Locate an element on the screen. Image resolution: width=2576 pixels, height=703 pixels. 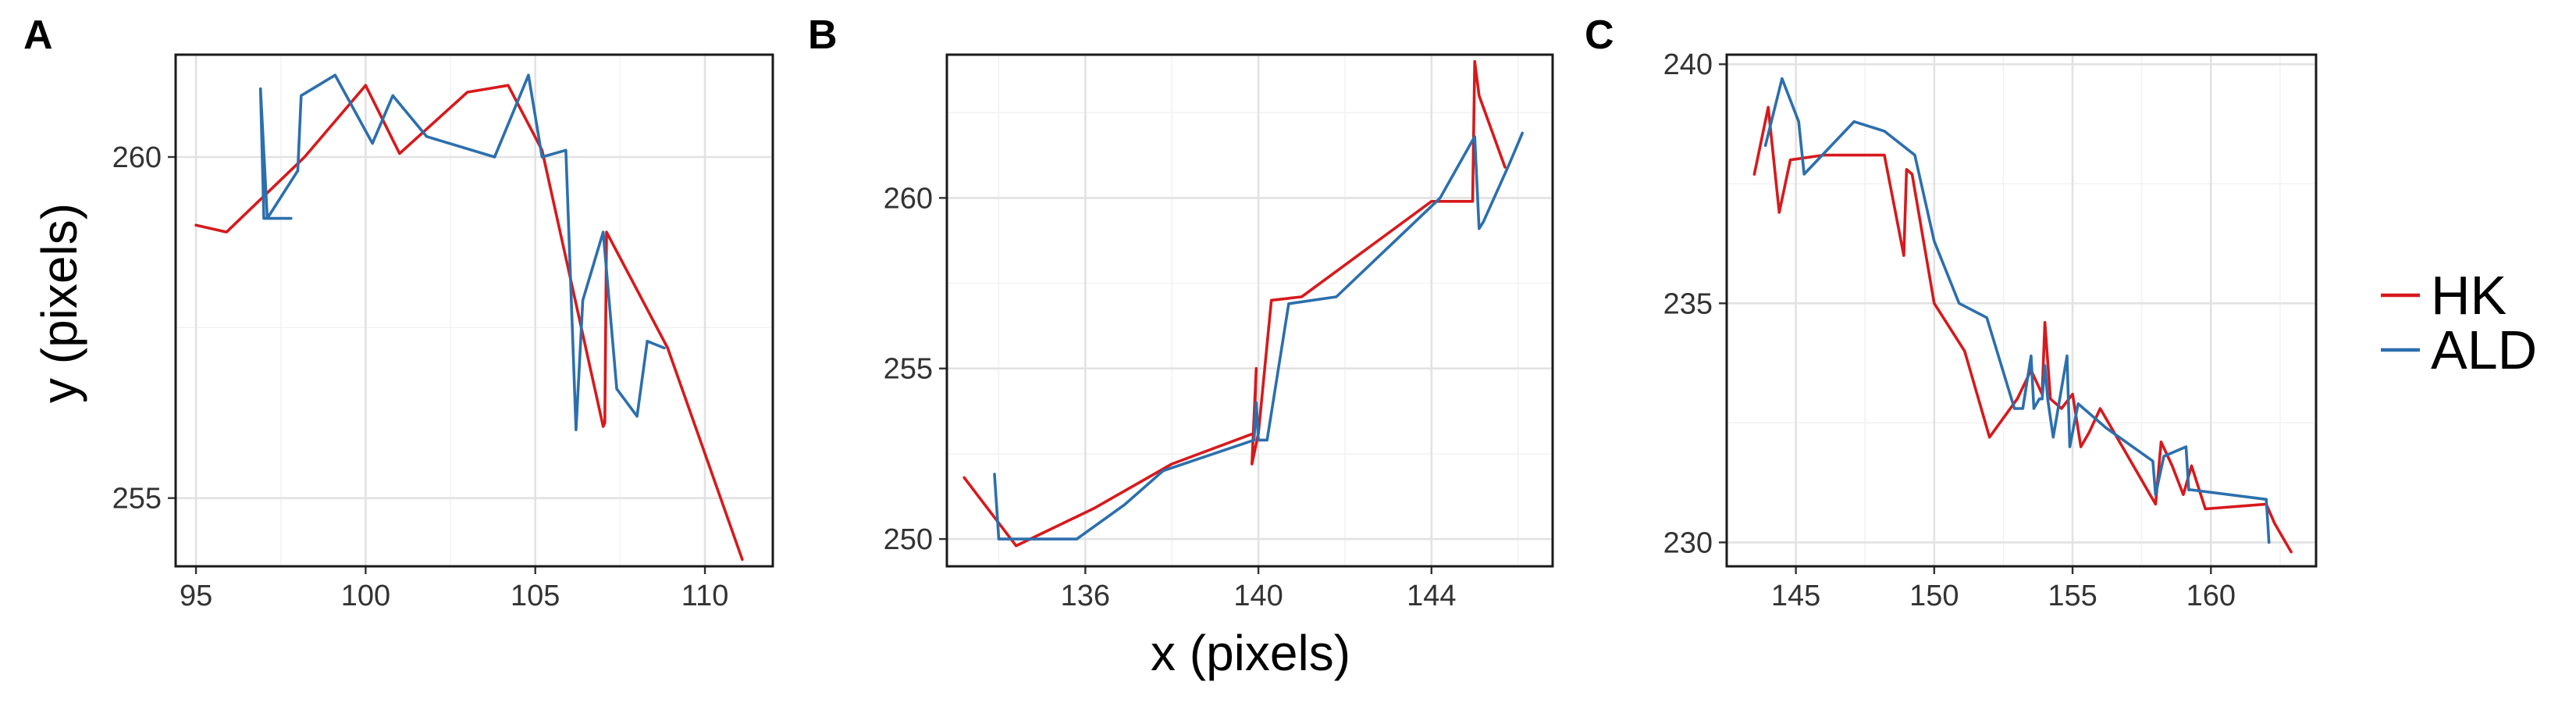
panel-a-y-tick-label: 260 is located at coordinates (137, 157).